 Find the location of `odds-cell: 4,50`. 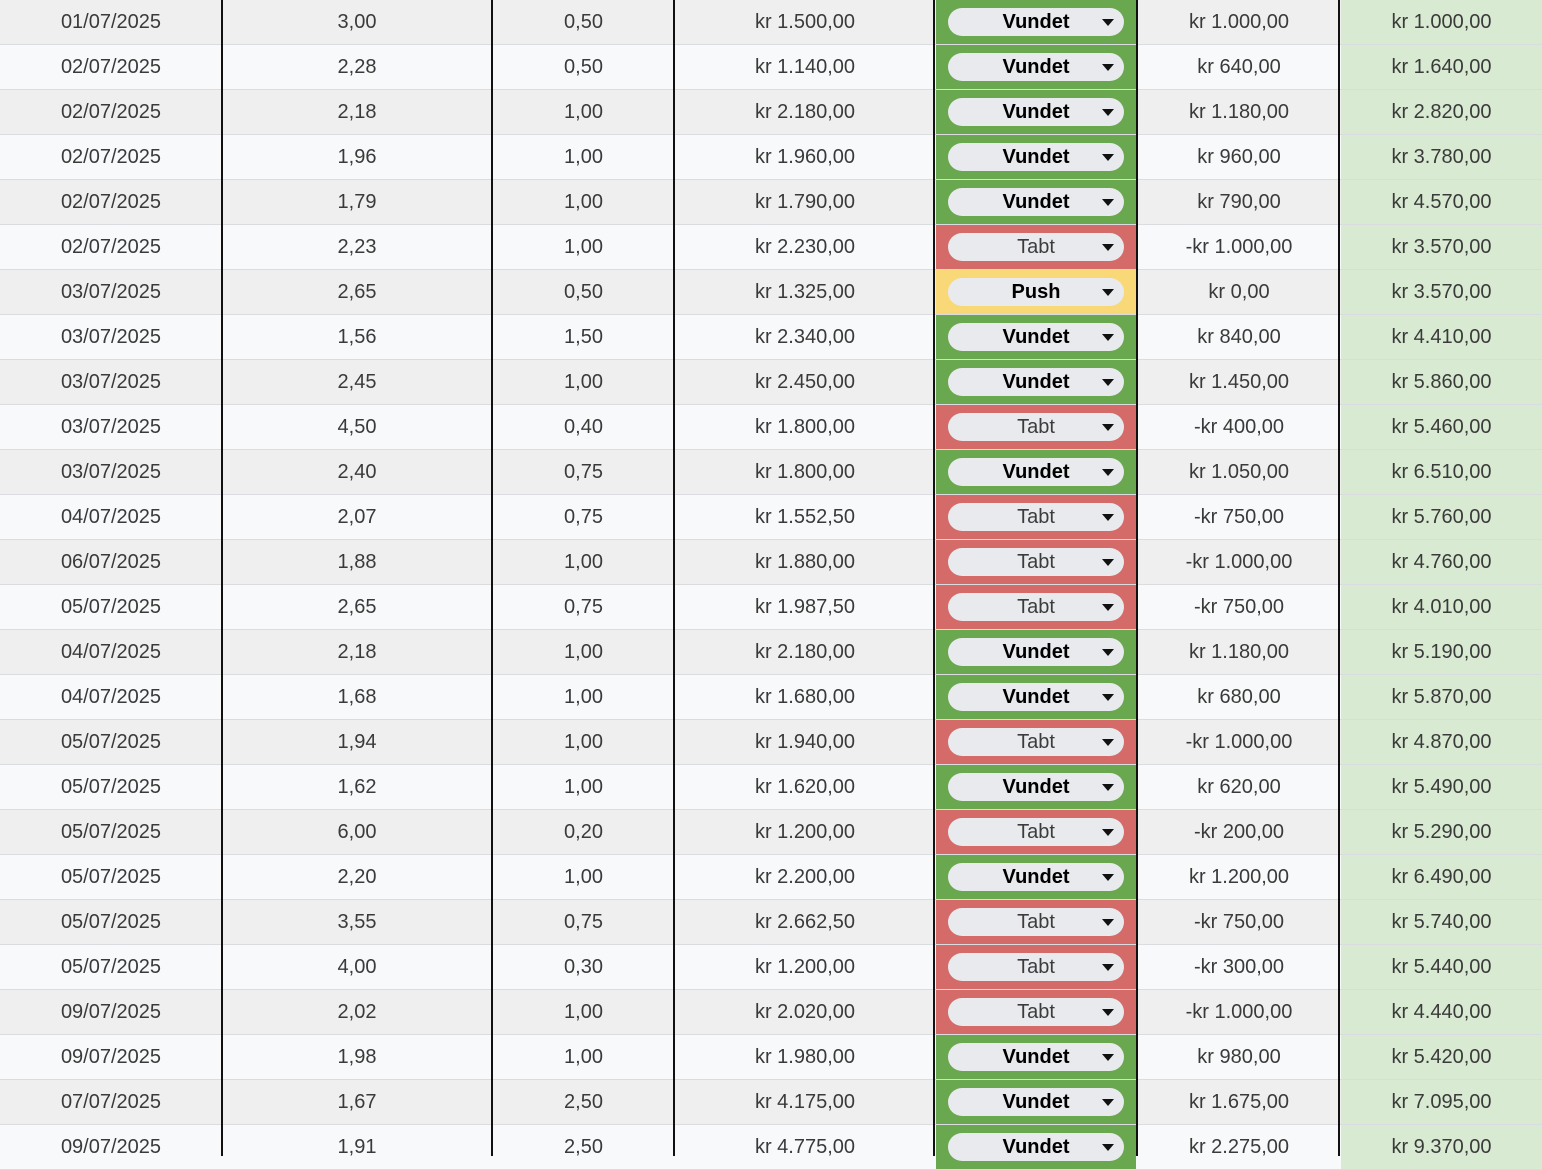

odds-cell: 4,50 is located at coordinates (357, 427).